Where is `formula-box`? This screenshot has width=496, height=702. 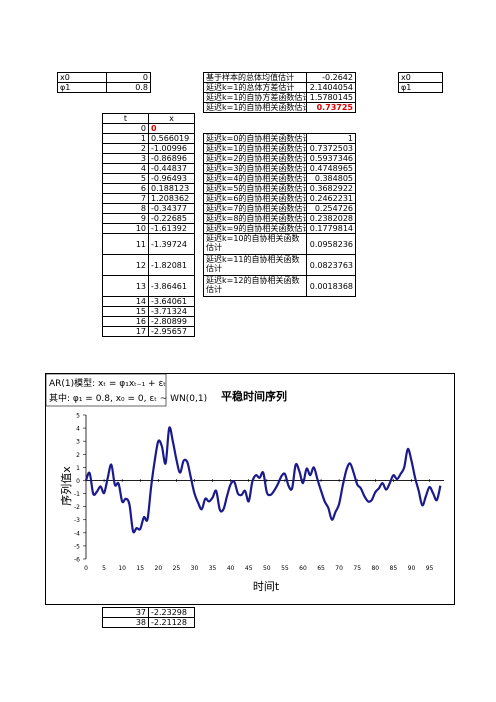 formula-box is located at coordinates (106, 390).